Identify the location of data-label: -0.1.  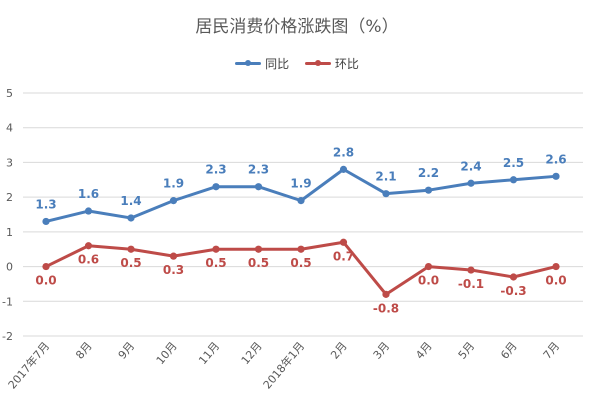
(471, 284).